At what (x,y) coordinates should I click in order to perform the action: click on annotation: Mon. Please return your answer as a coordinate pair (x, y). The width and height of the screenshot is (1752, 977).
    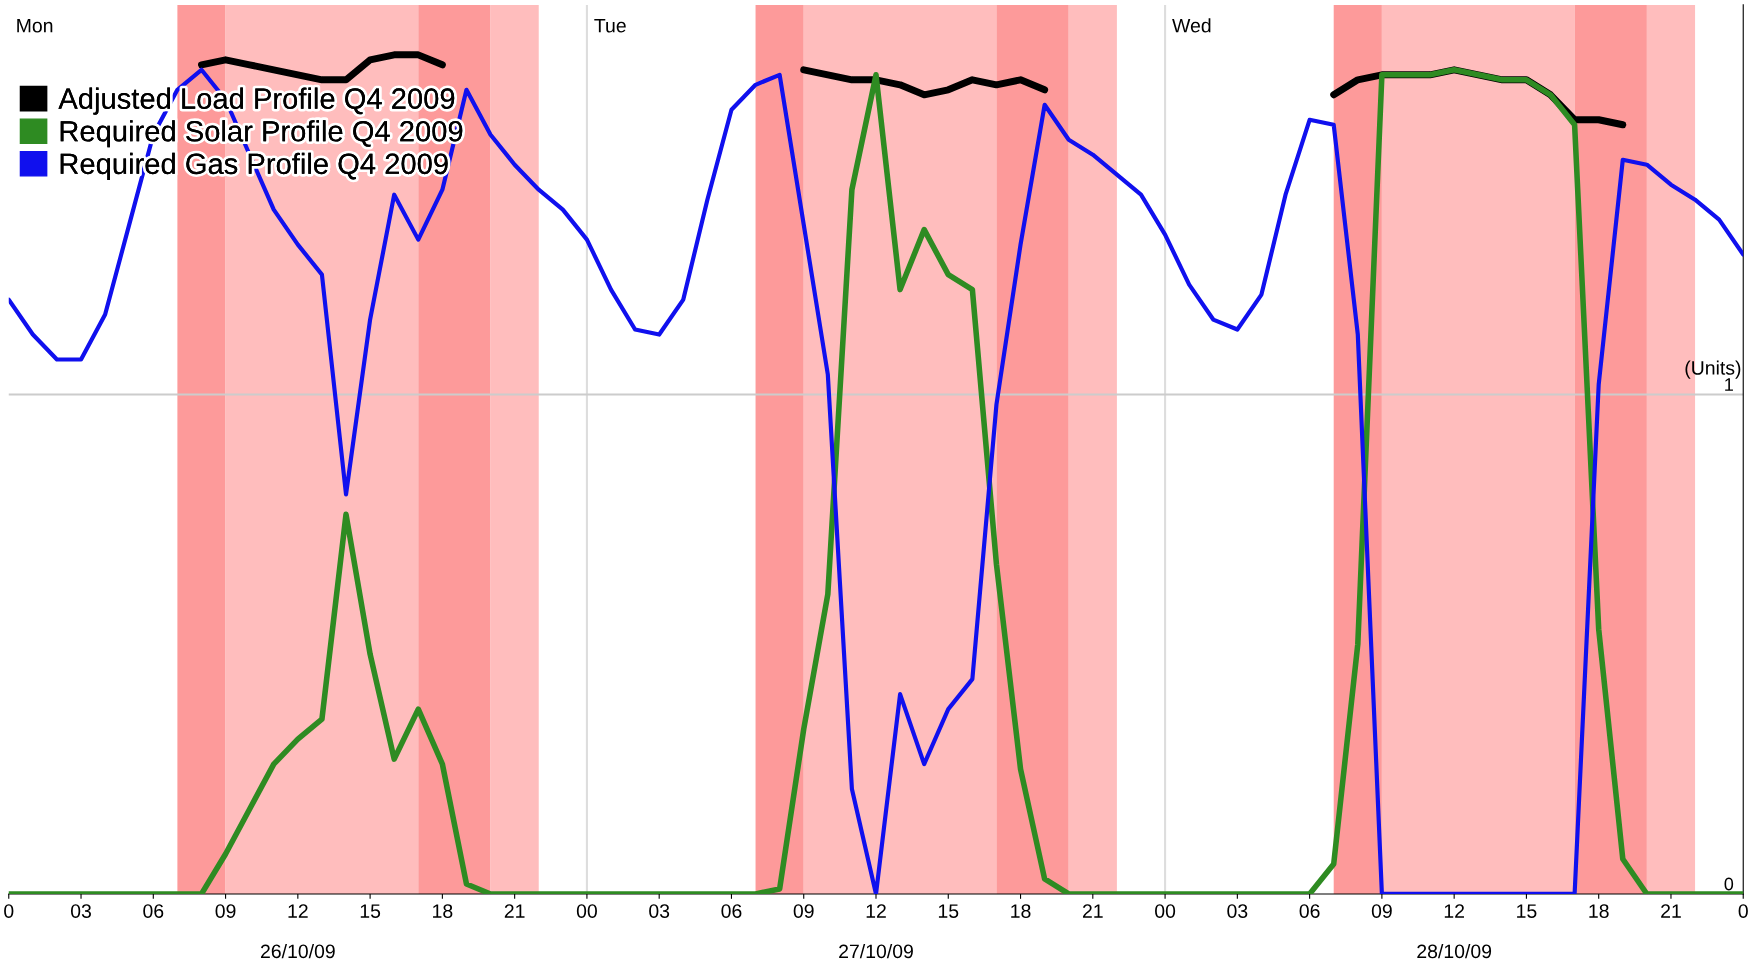
    Looking at the image, I should click on (35, 25).